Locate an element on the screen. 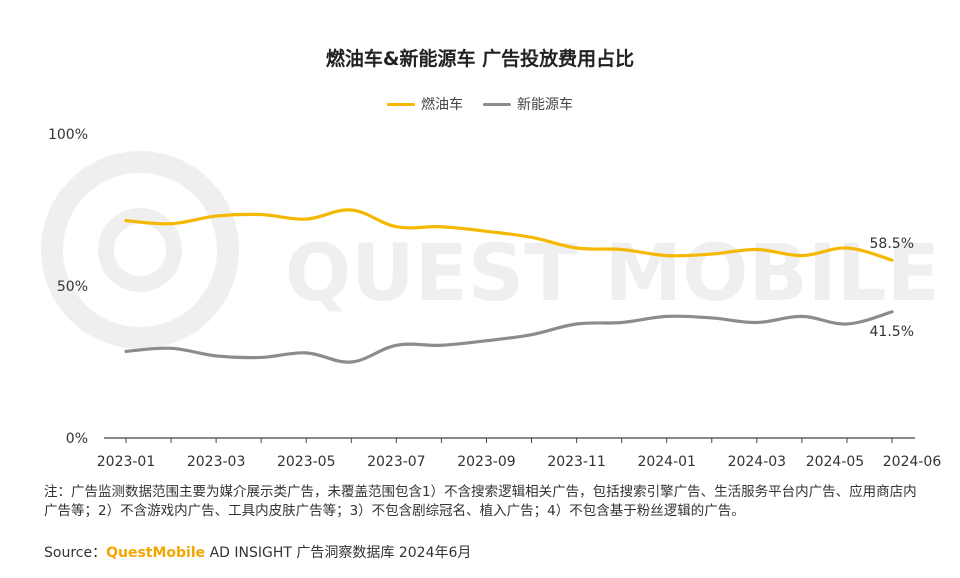 This screenshot has height=578, width=960. x-tick-label: 2023-05 is located at coordinates (306, 462).